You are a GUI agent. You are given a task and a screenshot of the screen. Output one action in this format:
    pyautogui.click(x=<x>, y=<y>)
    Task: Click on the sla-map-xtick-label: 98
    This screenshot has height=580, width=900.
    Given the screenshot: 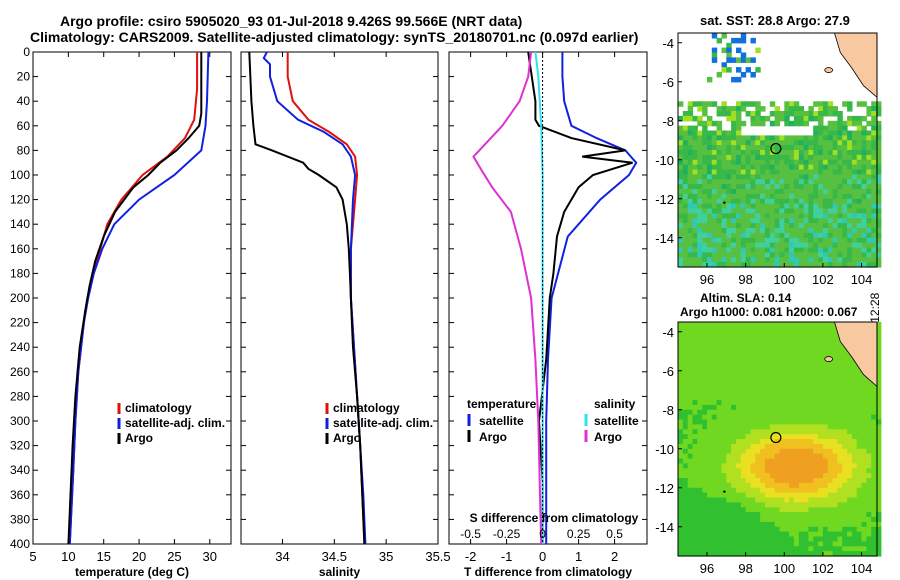 What is the action you would take?
    pyautogui.click(x=745, y=568)
    